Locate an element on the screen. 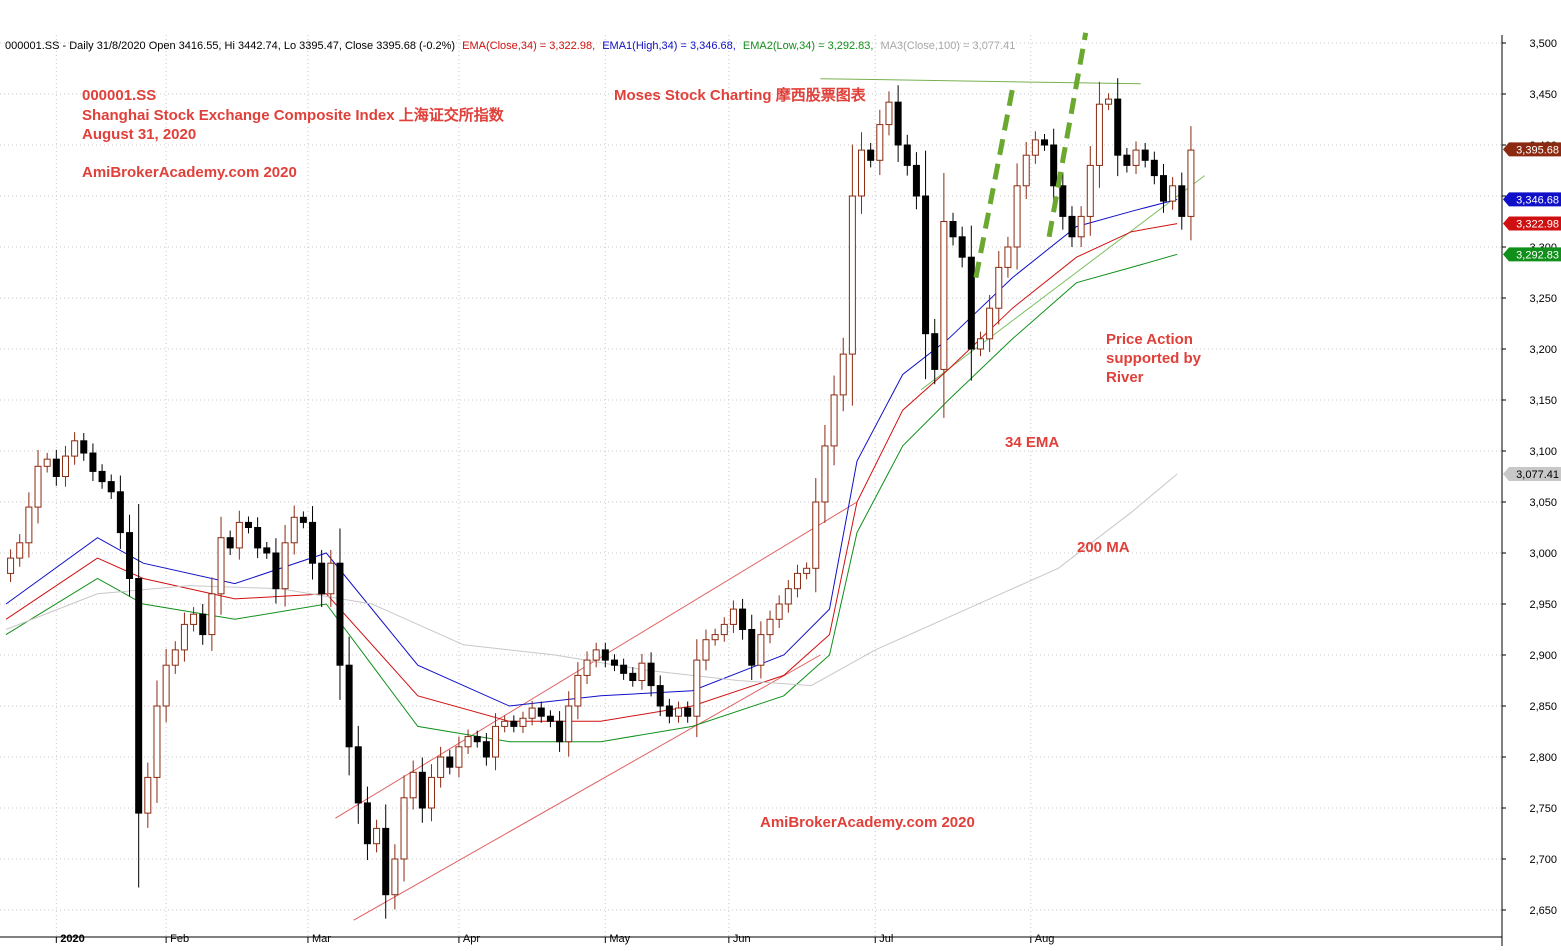 This screenshot has height=951, width=1561. x-tick-label: Apr is located at coordinates (471, 939).